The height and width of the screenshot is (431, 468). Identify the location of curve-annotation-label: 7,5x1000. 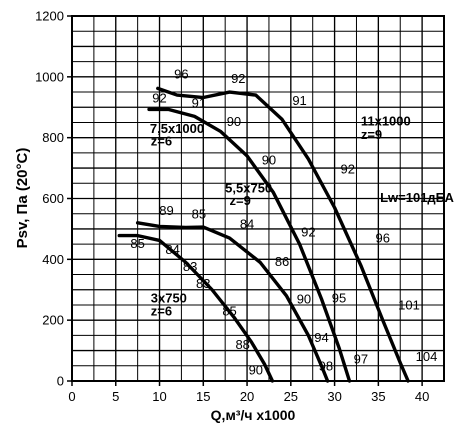
(177, 128).